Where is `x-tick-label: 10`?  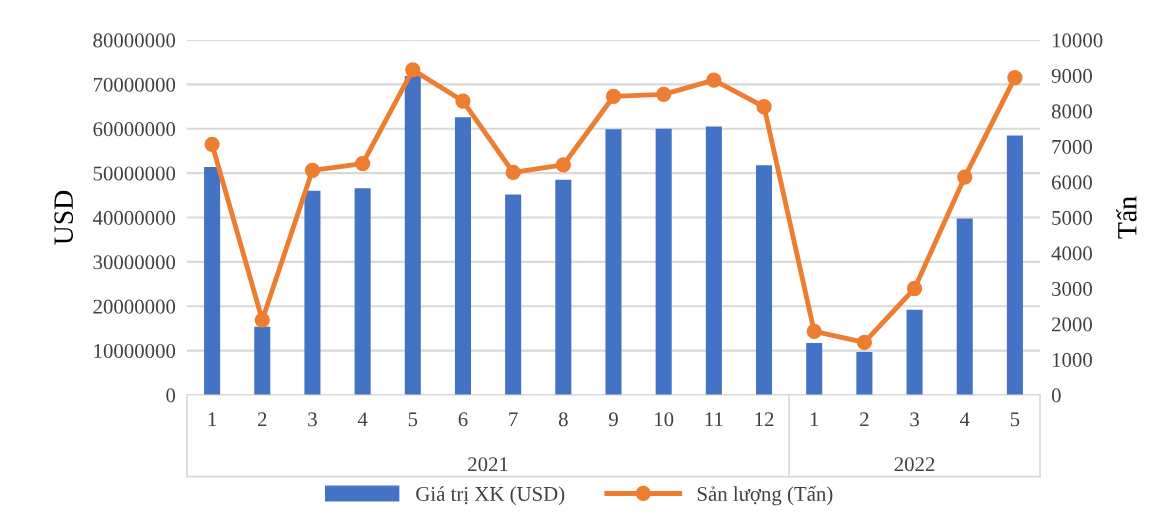 x-tick-label: 10 is located at coordinates (664, 419).